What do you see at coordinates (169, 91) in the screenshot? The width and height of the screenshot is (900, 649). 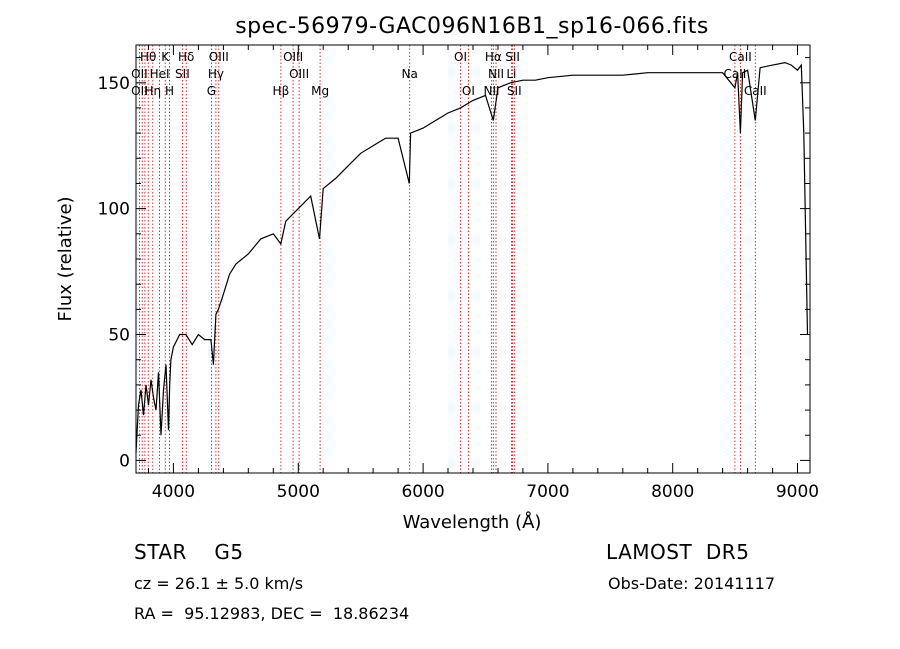 I see `spectral-line-label: H` at bounding box center [169, 91].